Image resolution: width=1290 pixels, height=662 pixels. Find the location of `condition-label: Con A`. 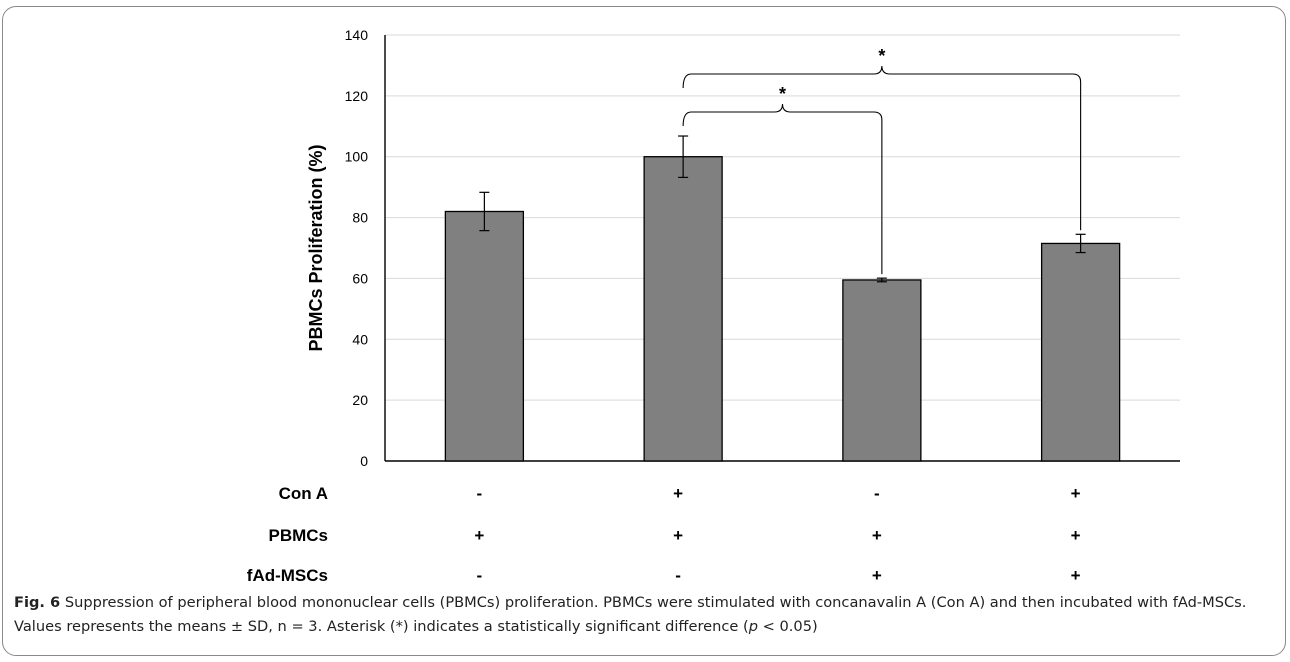

condition-label: Con A is located at coordinates (303, 493).